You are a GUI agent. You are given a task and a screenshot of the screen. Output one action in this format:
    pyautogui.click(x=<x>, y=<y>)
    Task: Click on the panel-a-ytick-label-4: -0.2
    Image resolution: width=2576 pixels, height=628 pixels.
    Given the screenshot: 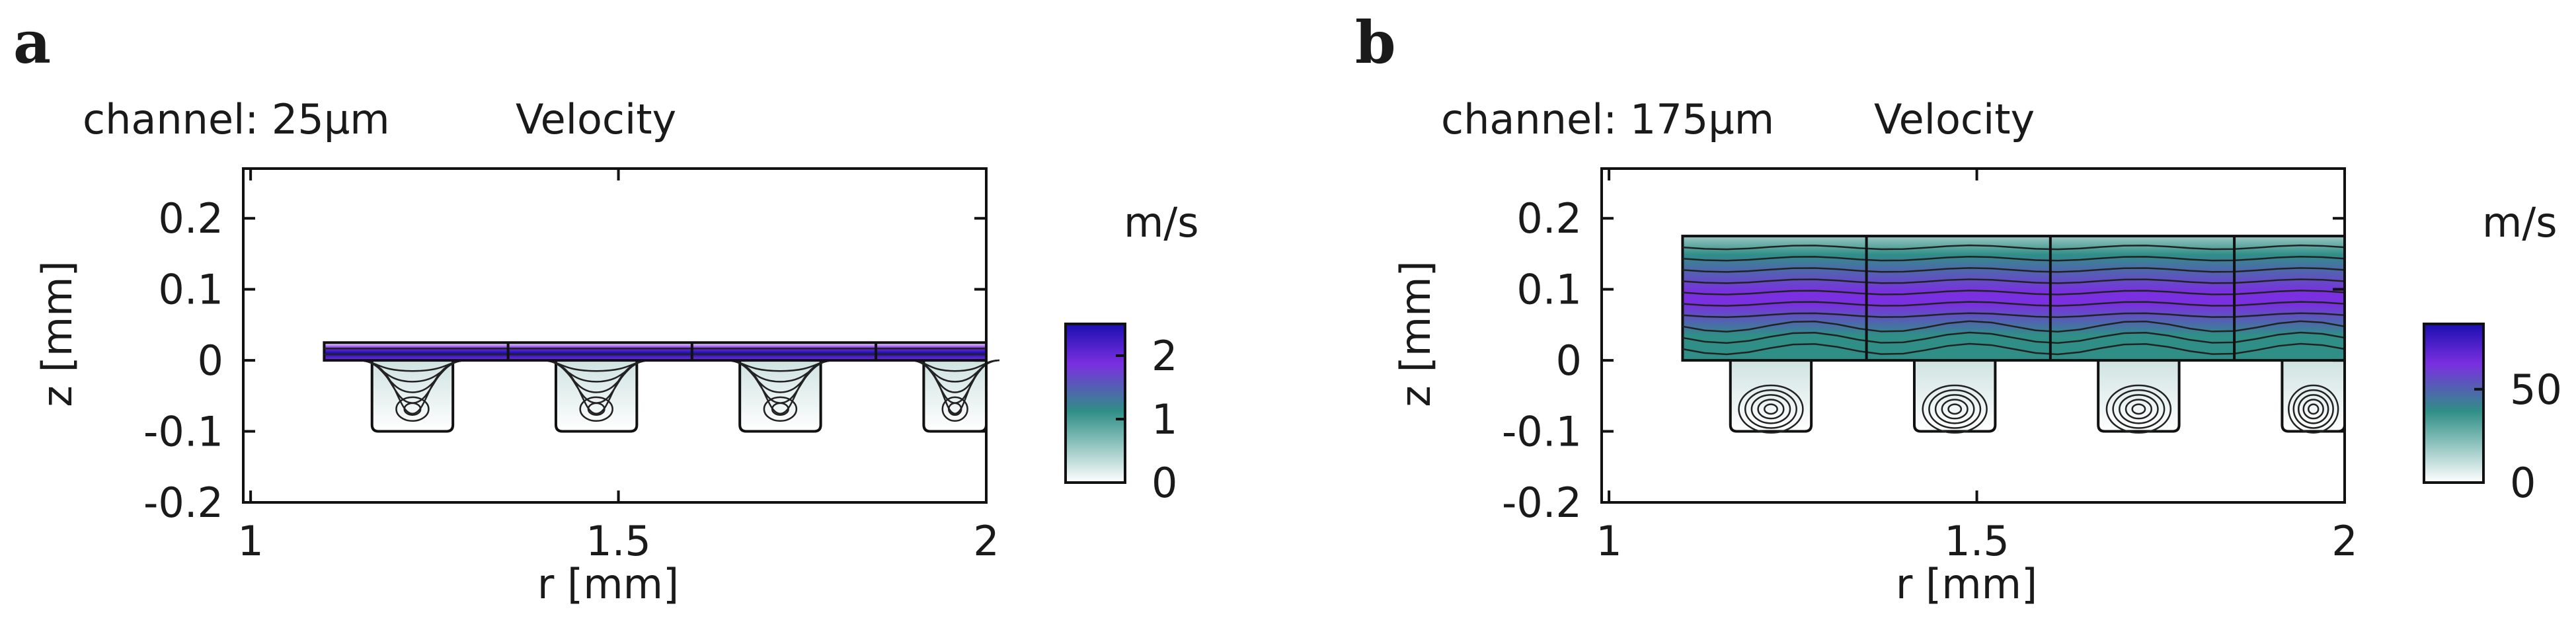 What is the action you would take?
    pyautogui.click(x=183, y=503)
    